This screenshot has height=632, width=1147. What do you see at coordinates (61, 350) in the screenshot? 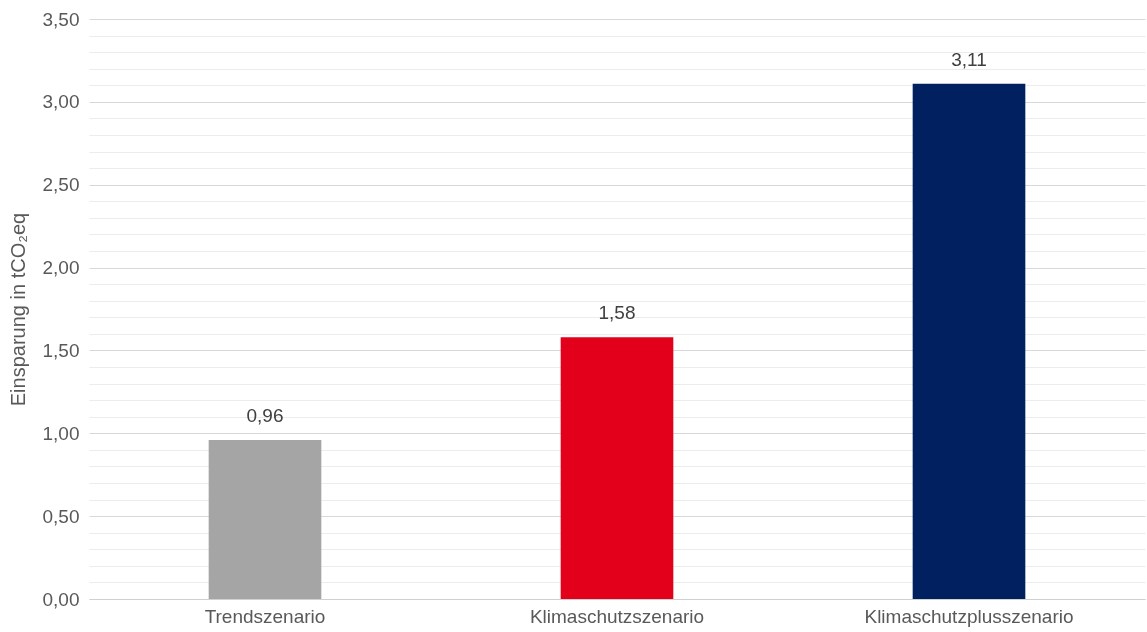
I see `y-tick-label: 1,50` at bounding box center [61, 350].